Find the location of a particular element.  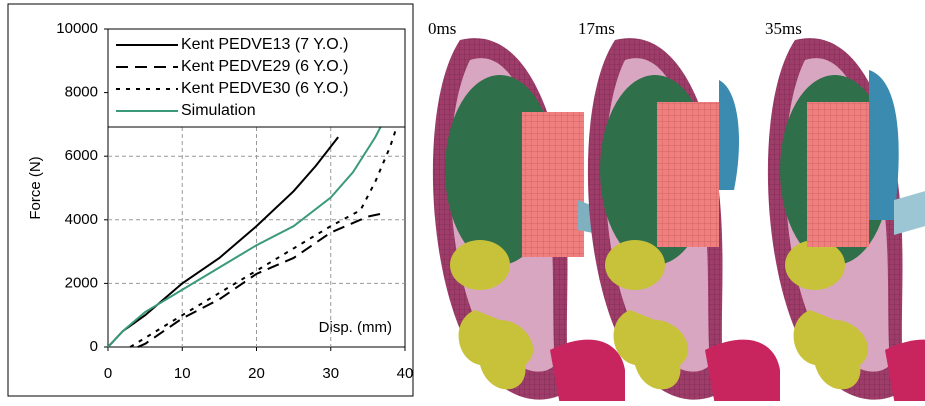

y-tick-label: 6000 is located at coordinates (81, 155).